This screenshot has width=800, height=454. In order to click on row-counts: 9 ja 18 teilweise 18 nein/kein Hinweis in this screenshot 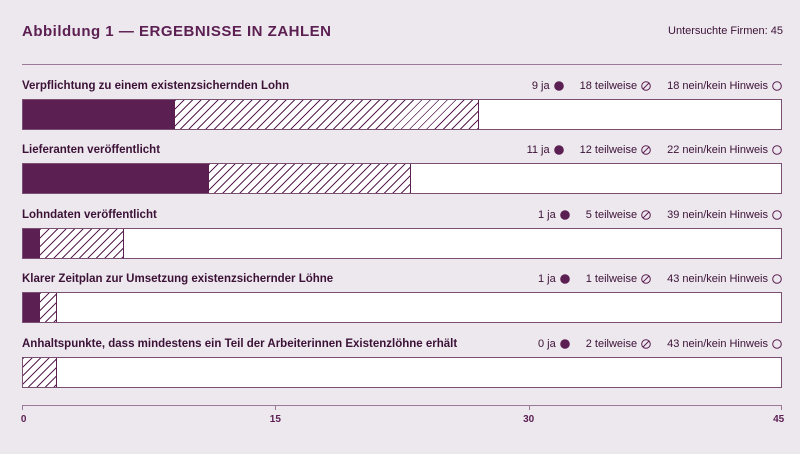, I will do `click(649, 86)`.